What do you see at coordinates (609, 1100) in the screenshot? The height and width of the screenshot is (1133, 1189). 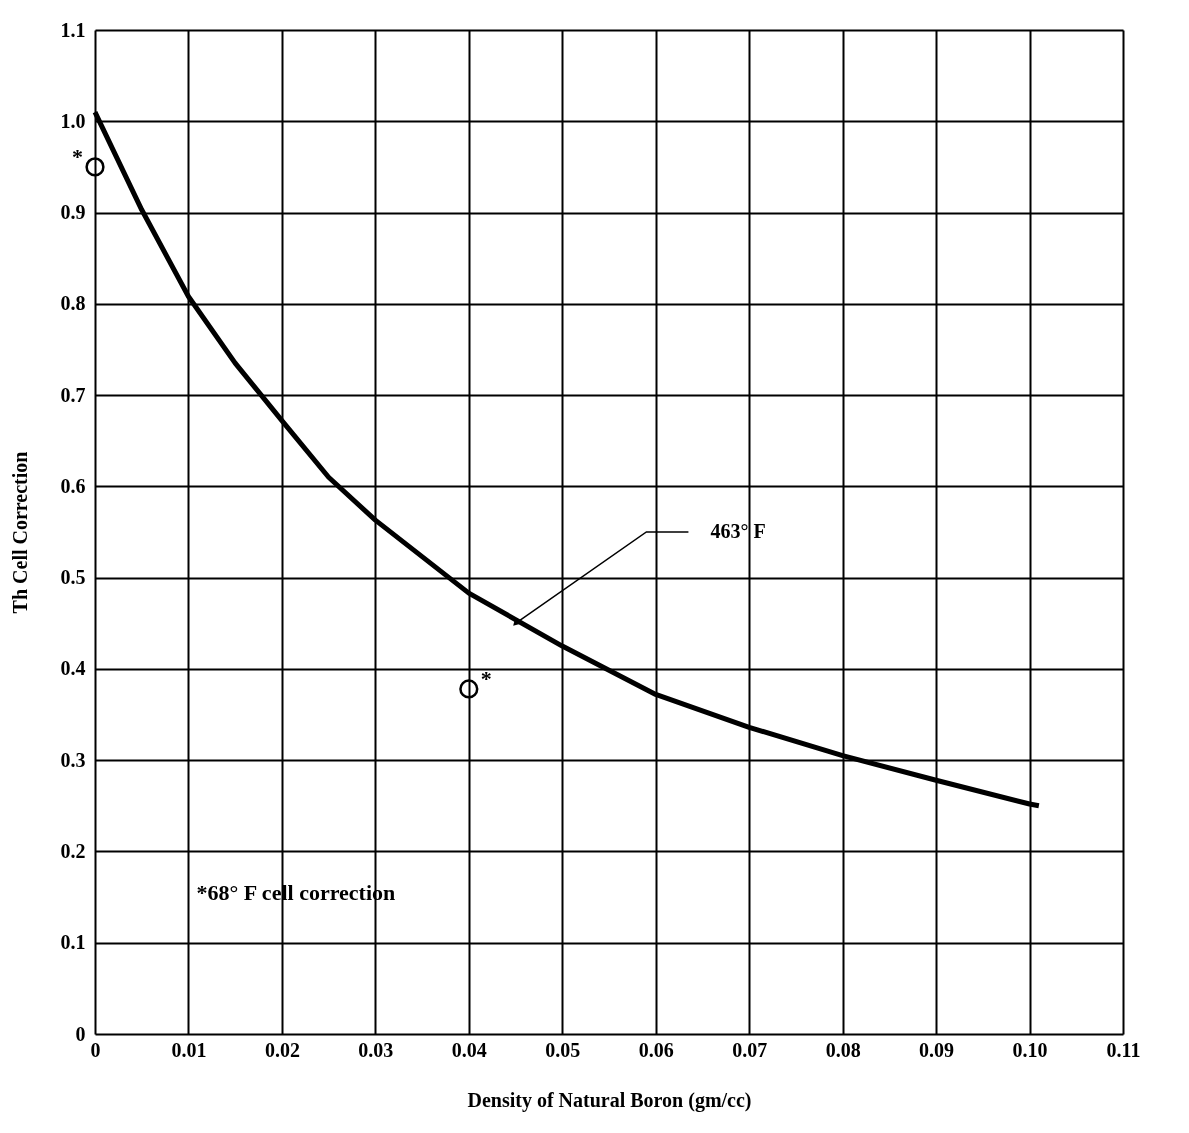 I see `x-axis-title: Density of Natural Boron (gm/cc)` at bounding box center [609, 1100].